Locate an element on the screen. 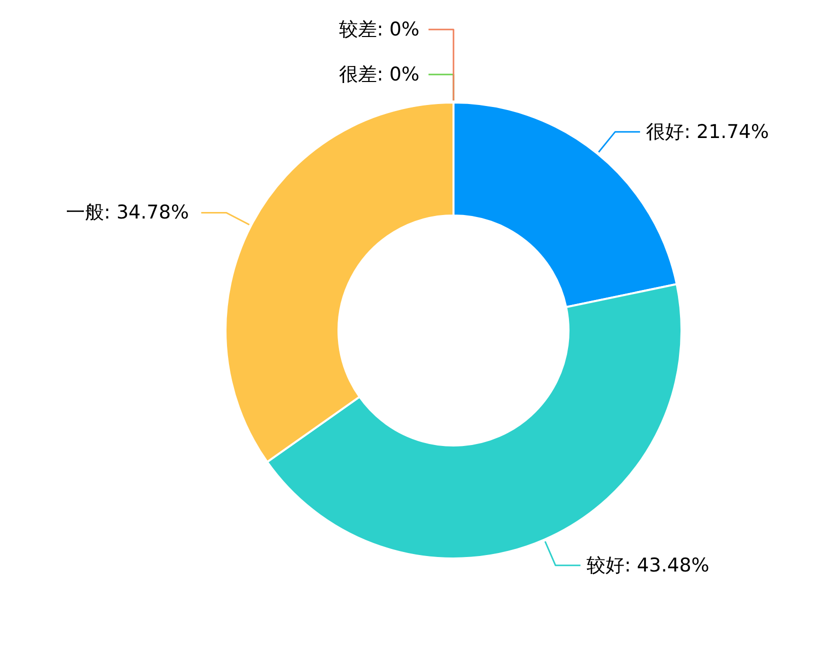  data-label: : 21.74% is located at coordinates (726, 131).